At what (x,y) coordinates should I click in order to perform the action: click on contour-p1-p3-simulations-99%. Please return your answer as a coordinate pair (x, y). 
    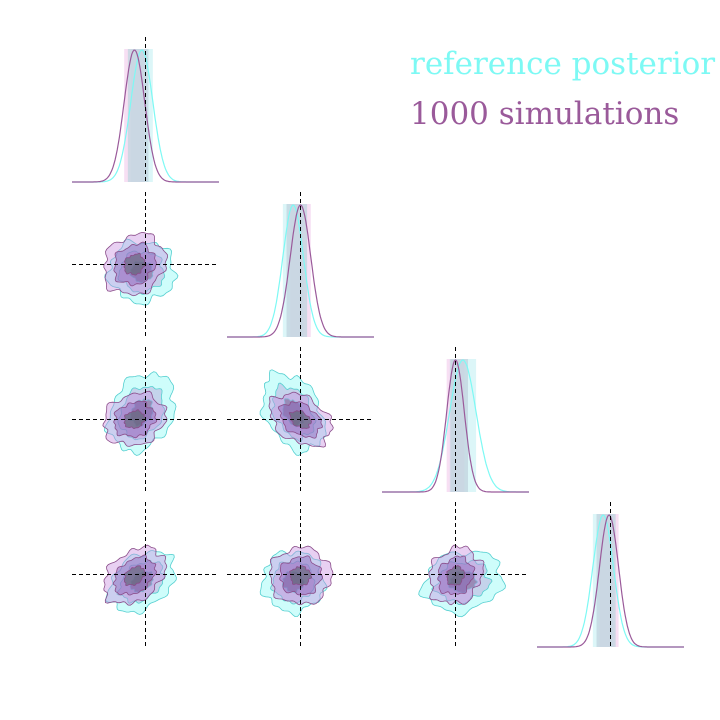
    Looking at the image, I should click on (135, 419).